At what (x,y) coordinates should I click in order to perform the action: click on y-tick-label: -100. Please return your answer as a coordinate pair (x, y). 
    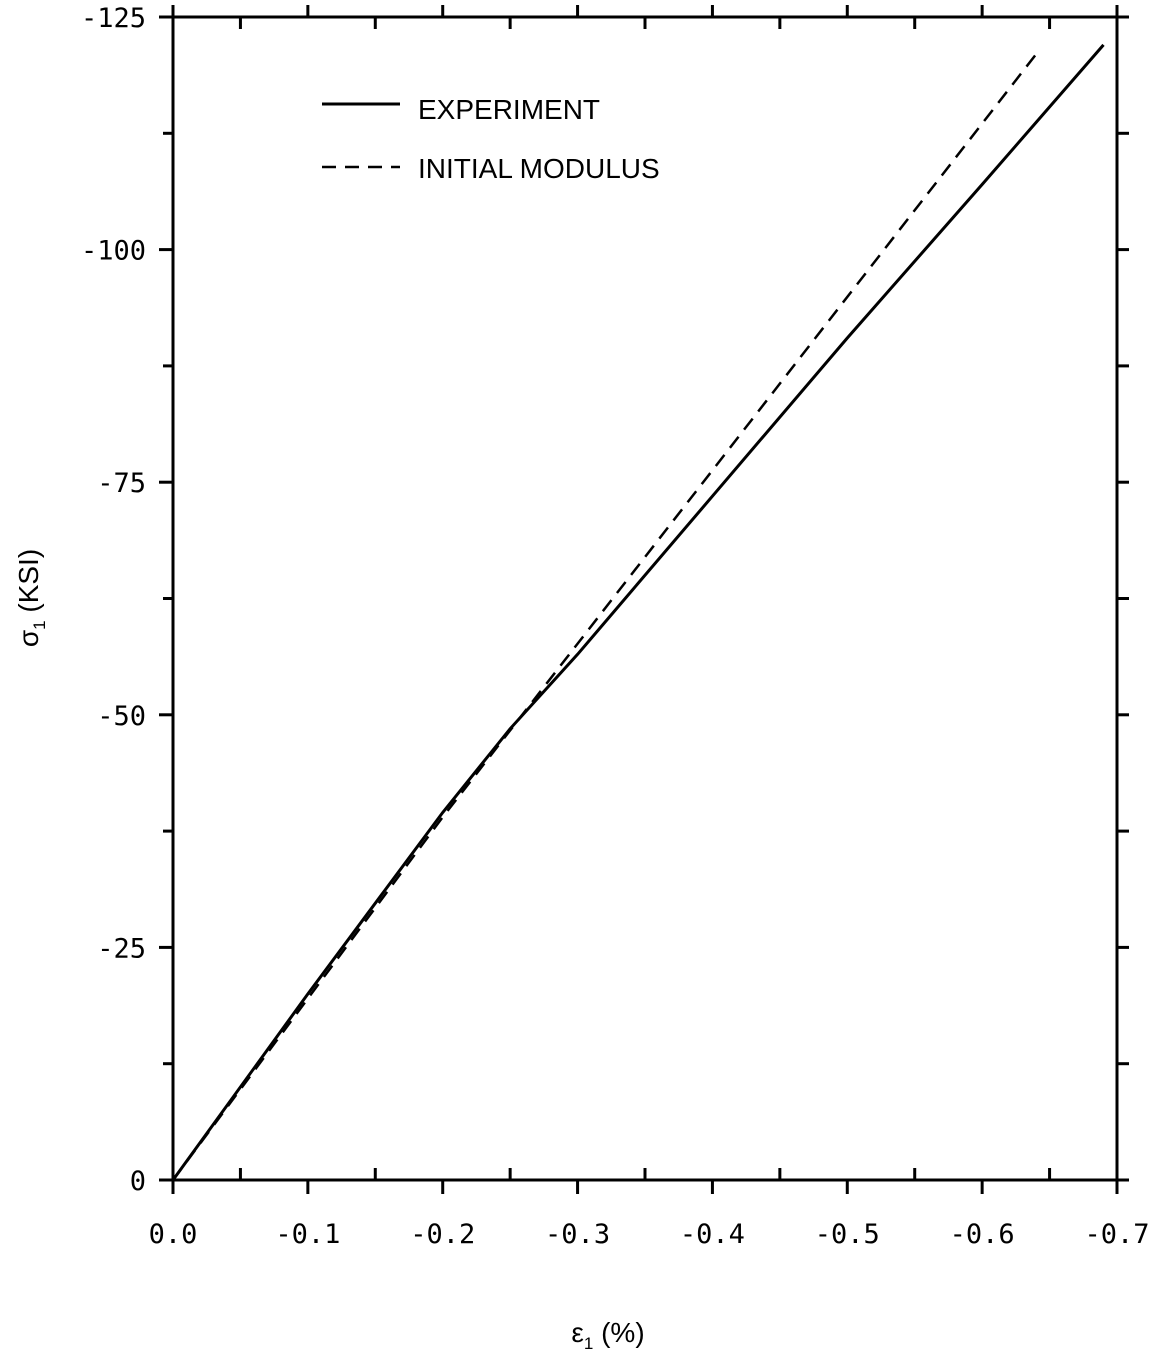
    Looking at the image, I should click on (113, 251).